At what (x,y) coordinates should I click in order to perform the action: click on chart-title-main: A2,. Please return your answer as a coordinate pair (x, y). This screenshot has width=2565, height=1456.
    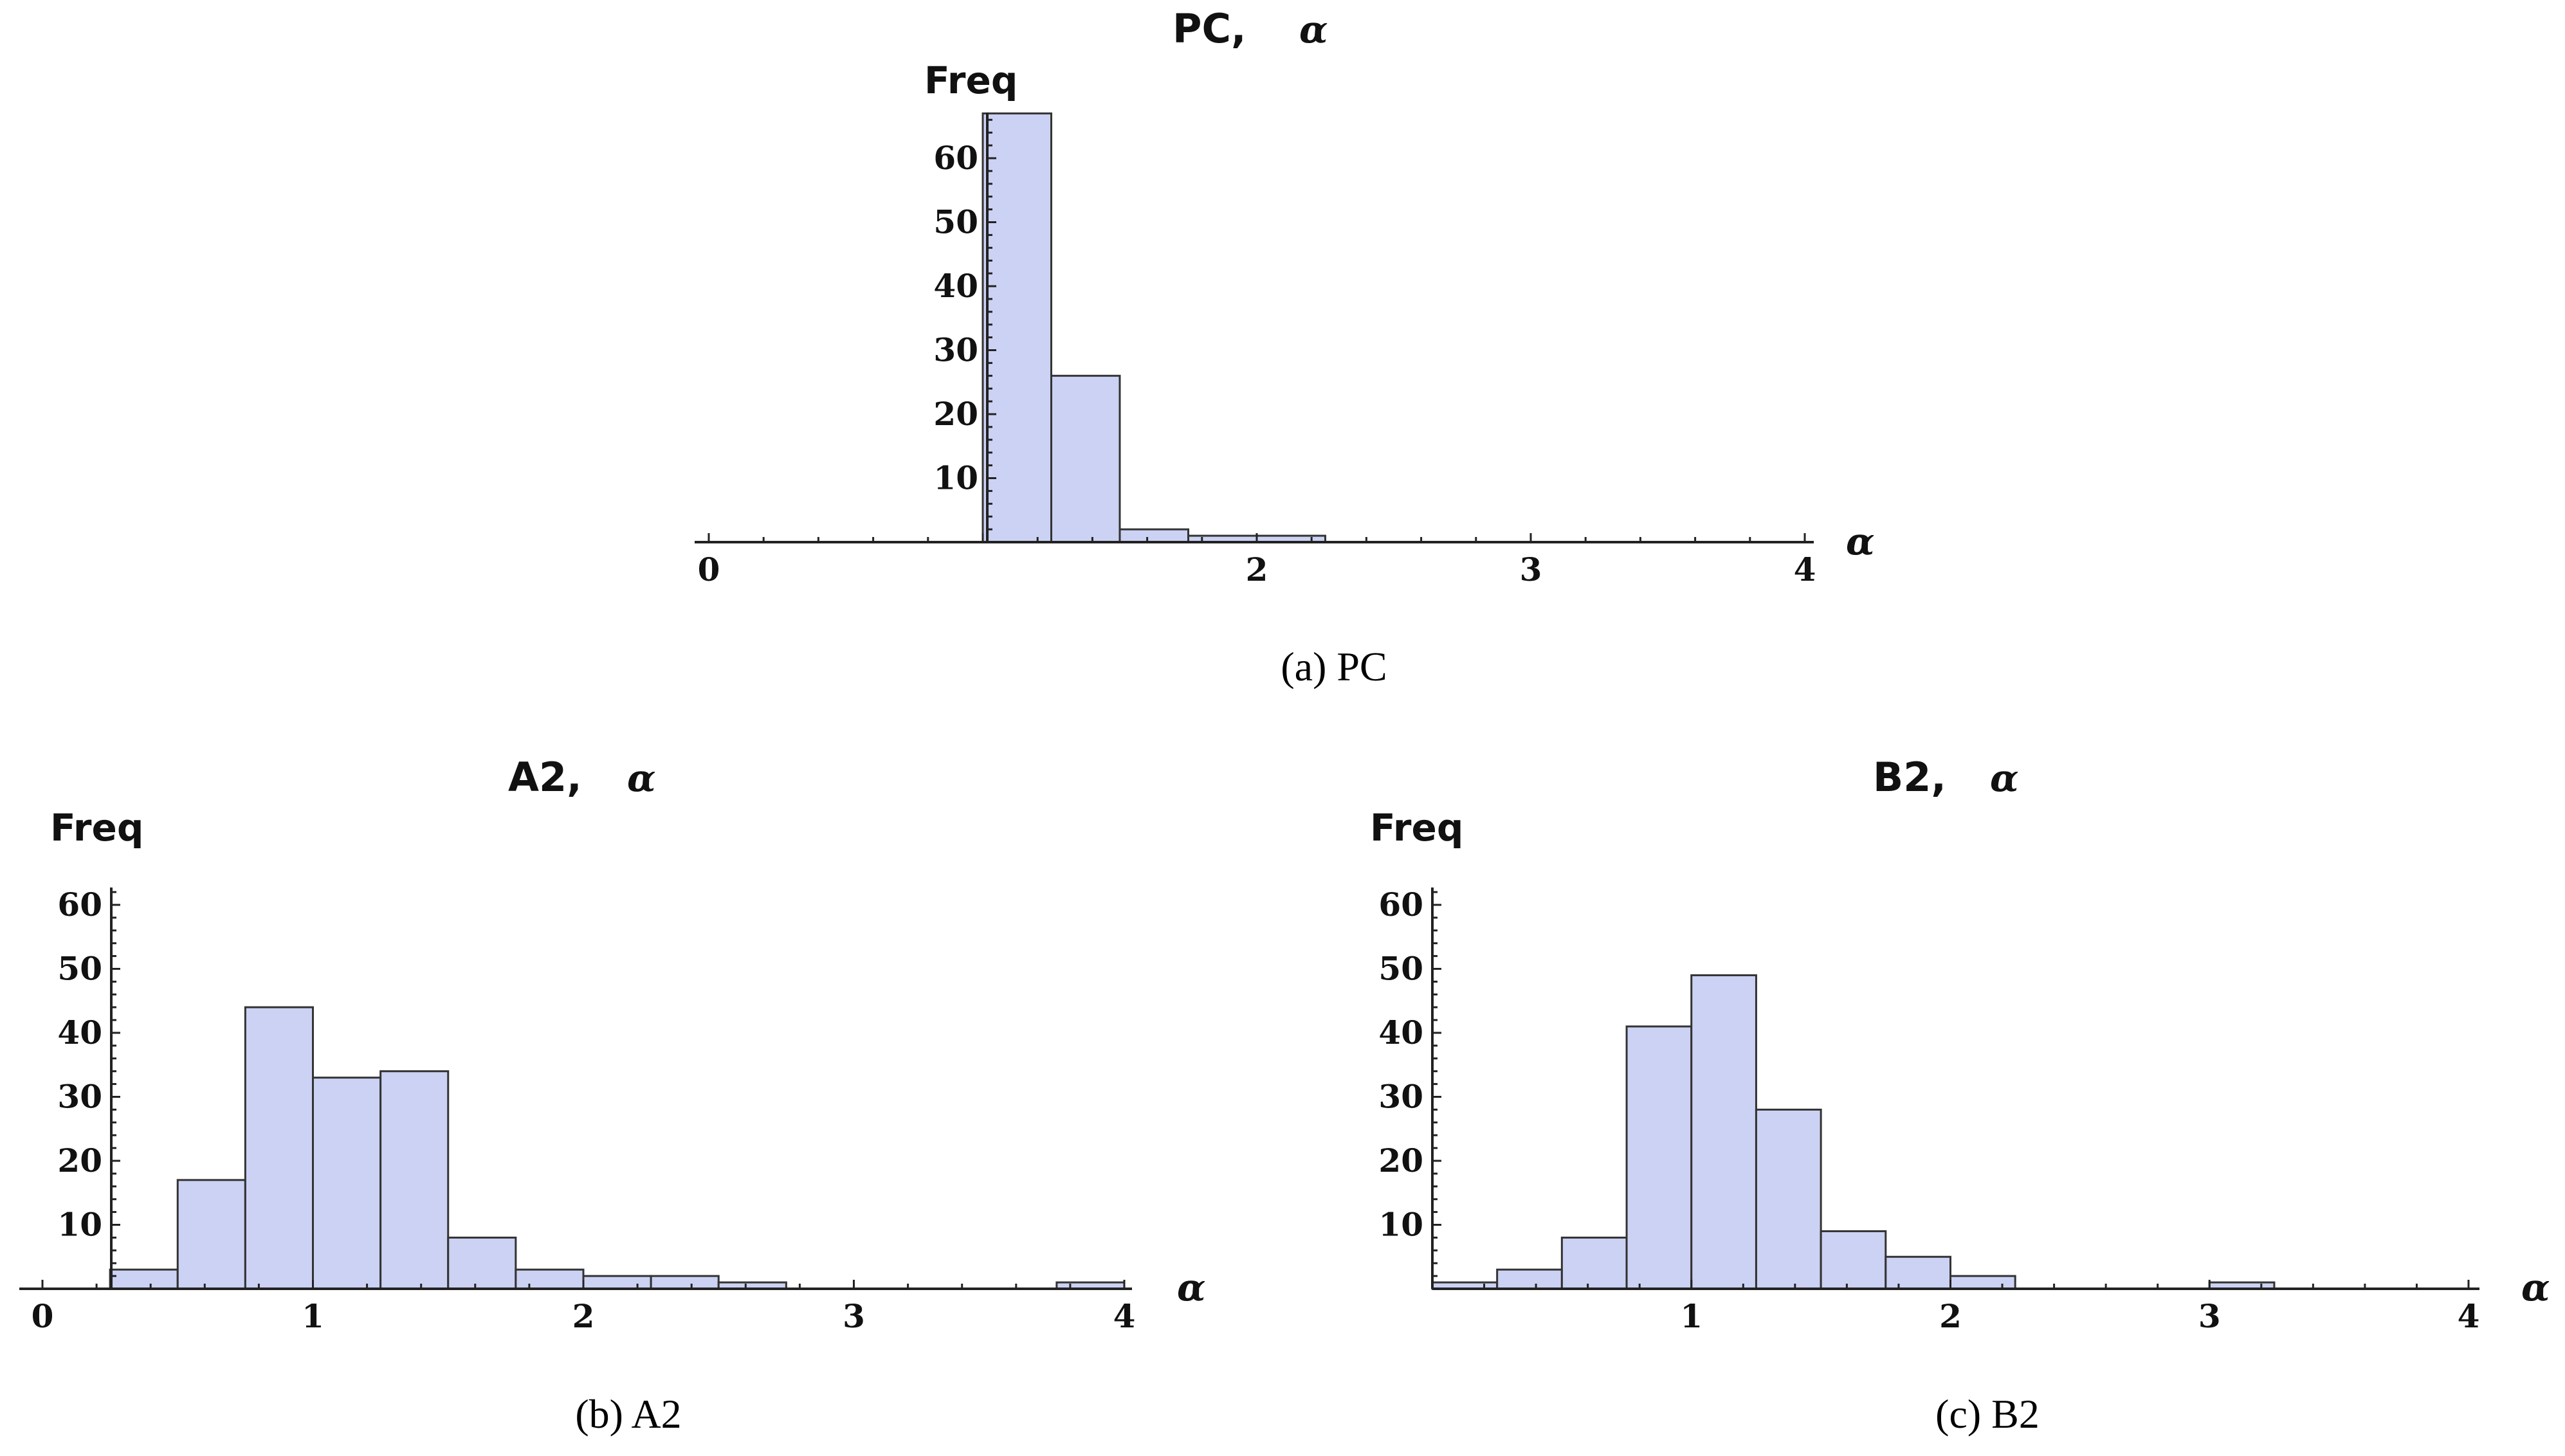
    Looking at the image, I should click on (545, 777).